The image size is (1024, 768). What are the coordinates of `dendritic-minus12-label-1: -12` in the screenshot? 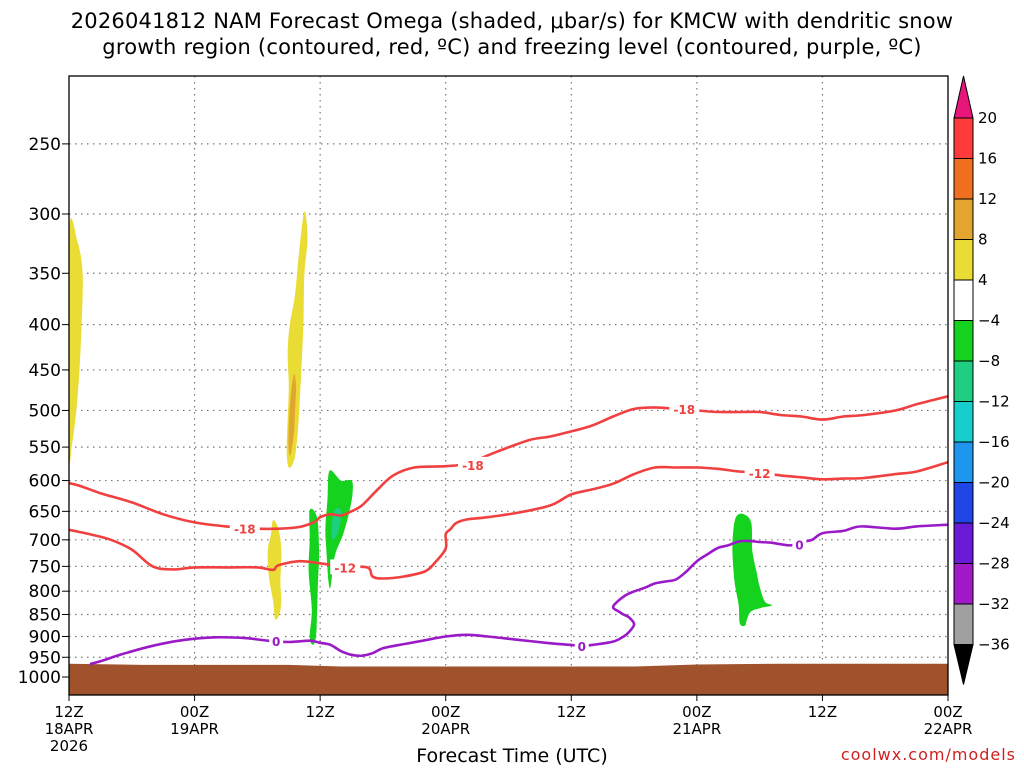 It's located at (760, 474).